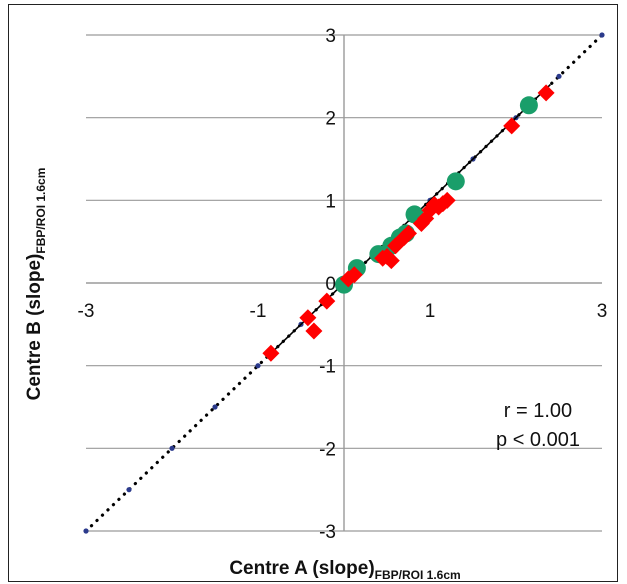 The width and height of the screenshot is (627, 584). Describe the element at coordinates (258, 311) in the screenshot. I see `x-tick-label-1: -1` at that location.